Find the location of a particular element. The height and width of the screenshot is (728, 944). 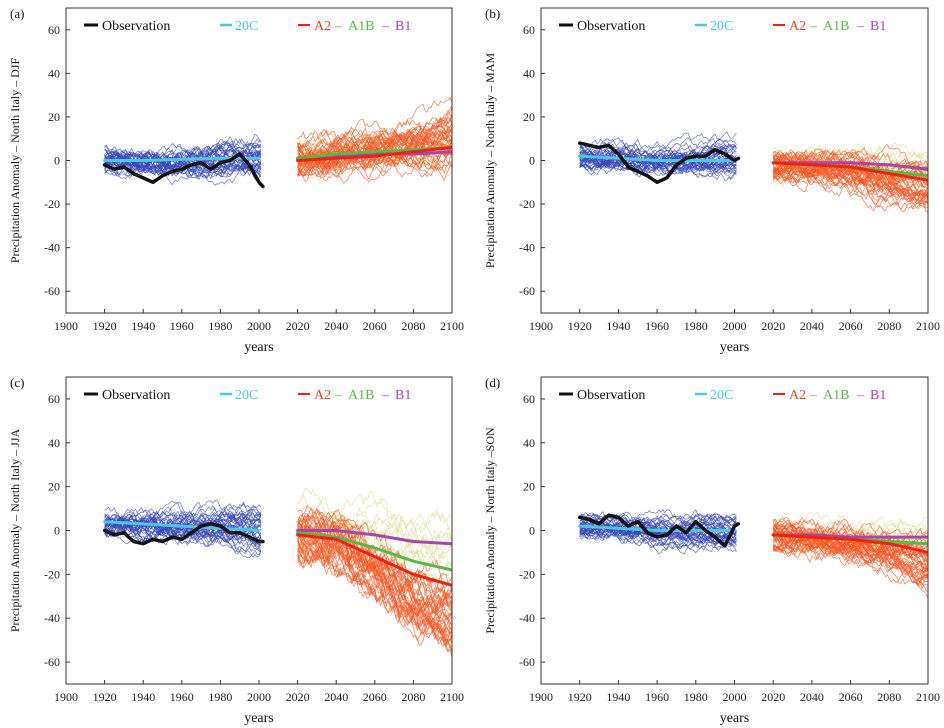

x-tick-label: 1940 is located at coordinates (618, 697).